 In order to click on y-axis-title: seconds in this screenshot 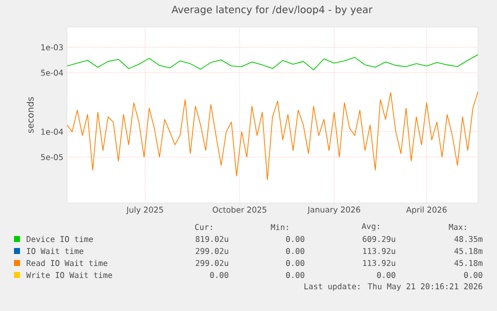, I will do `click(30, 115)`.